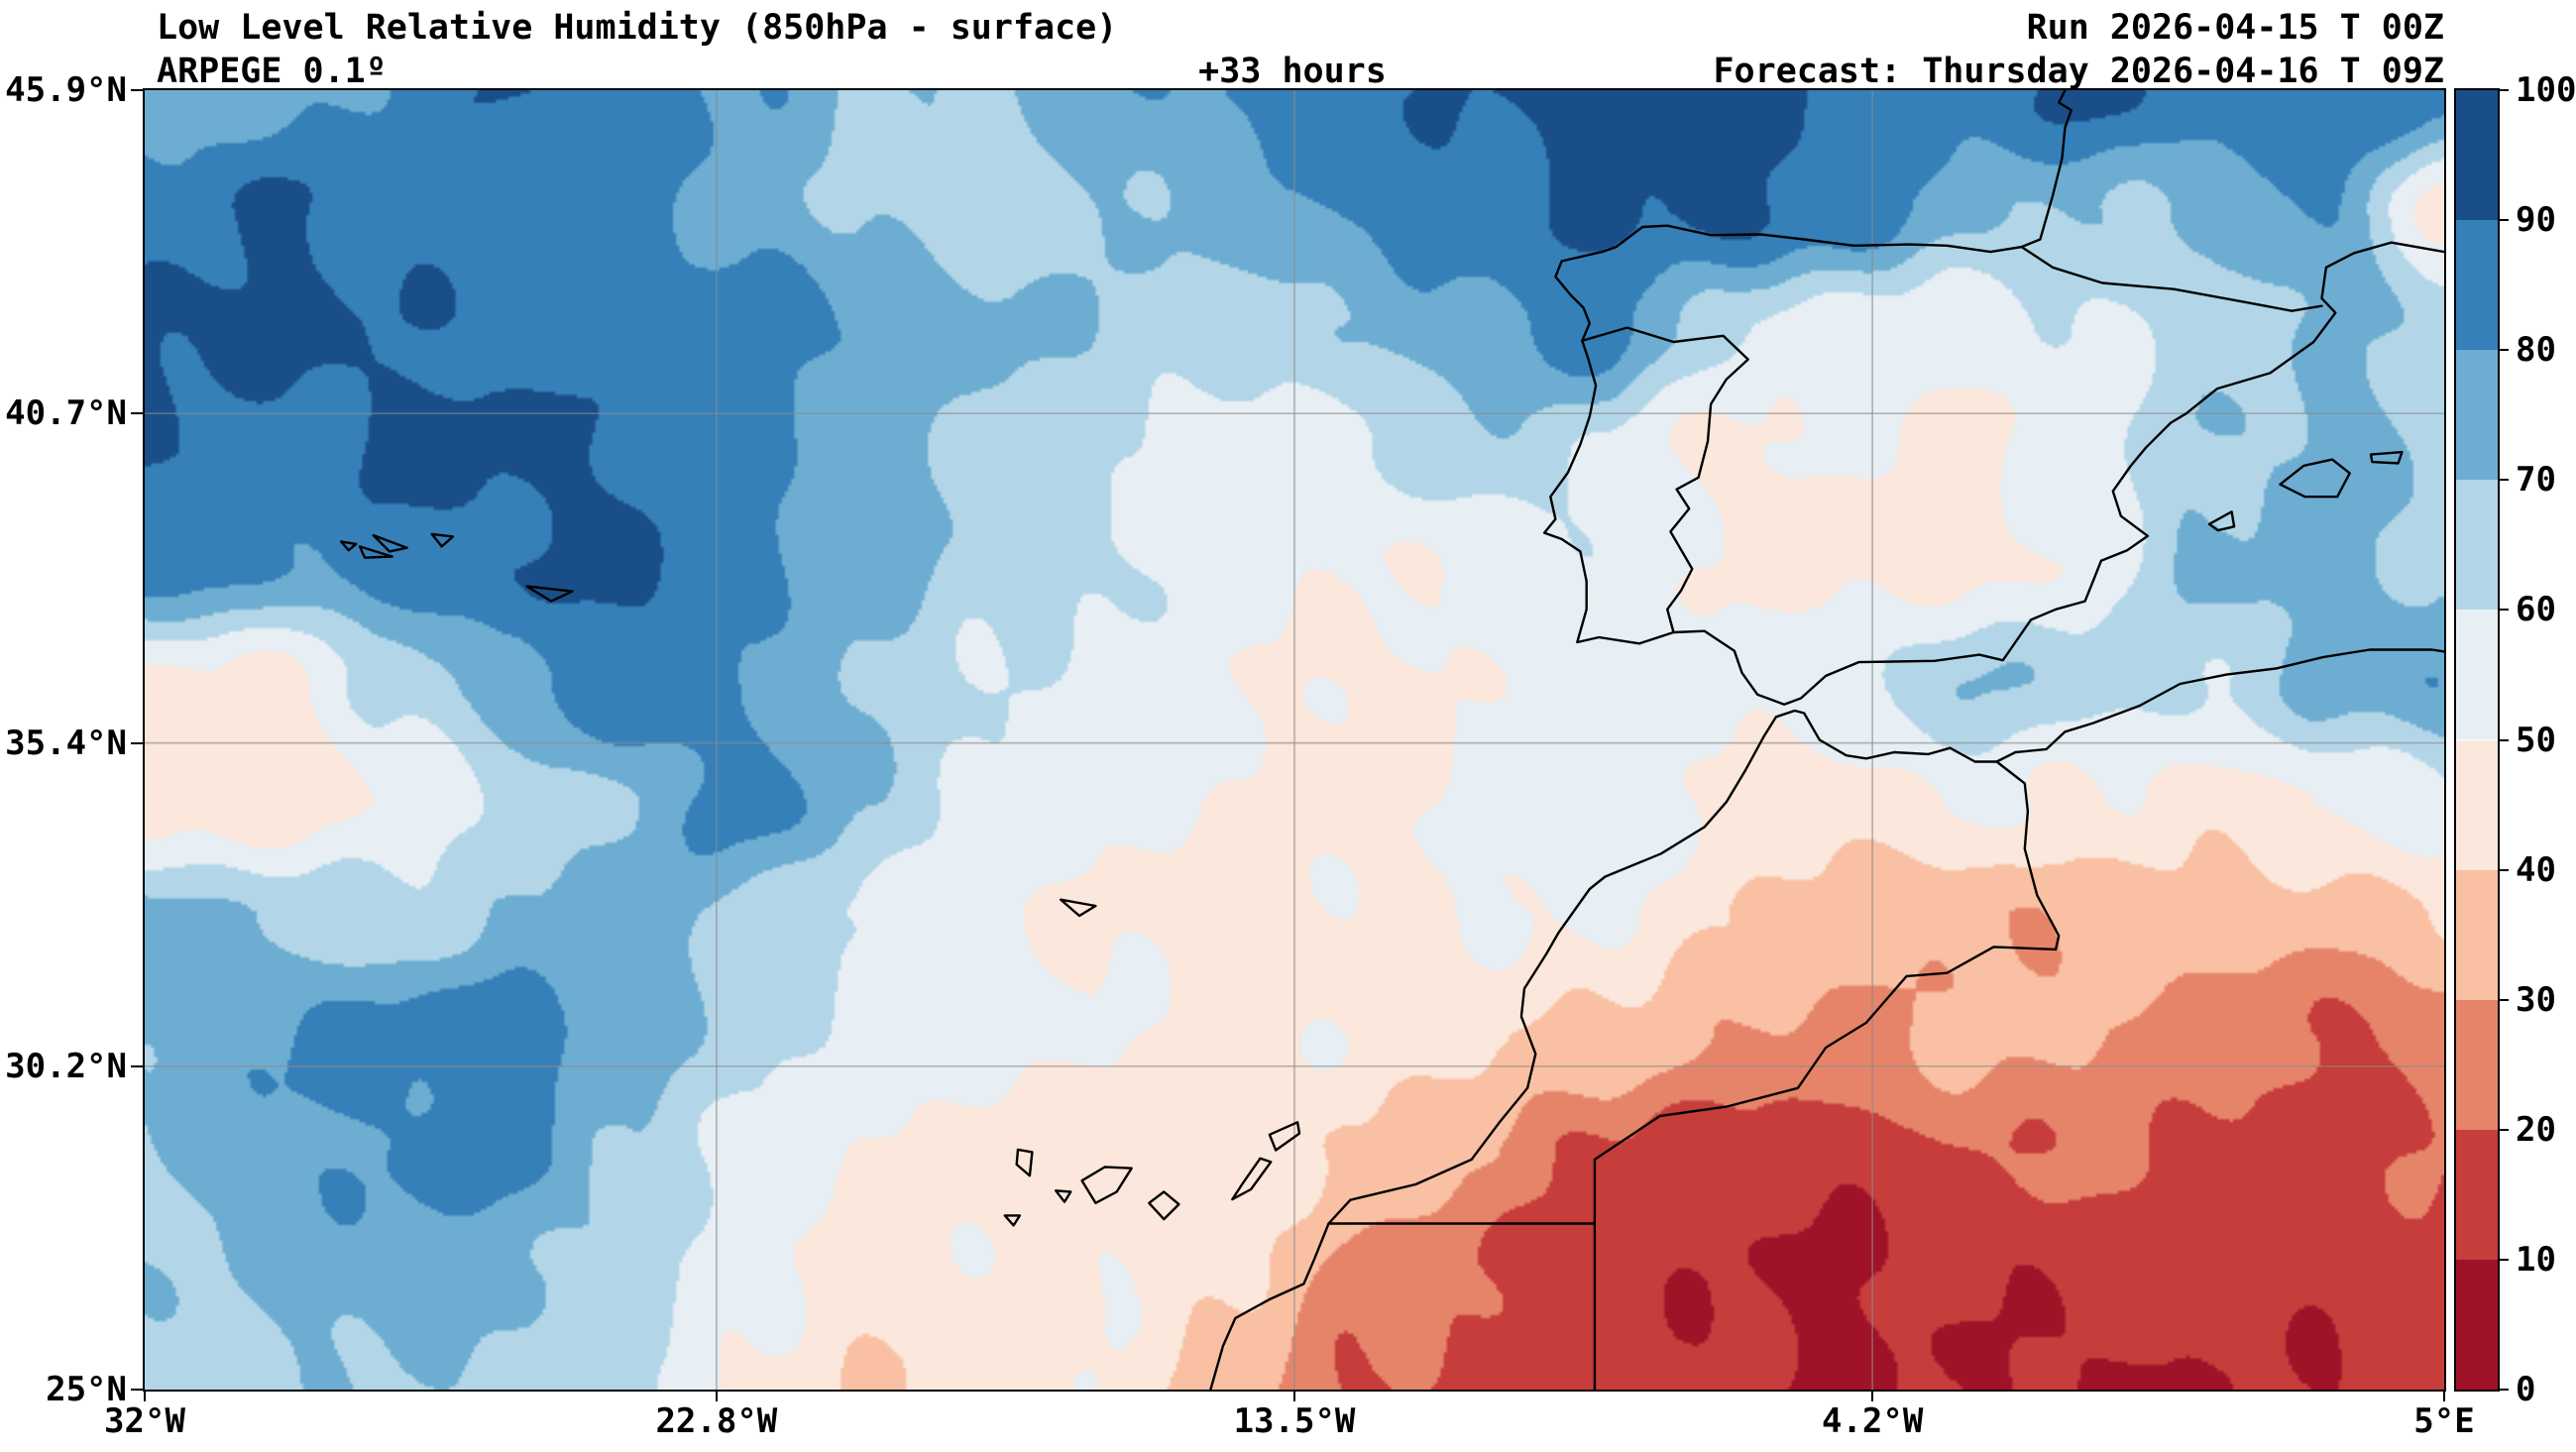 The width and height of the screenshot is (2576, 1452). Describe the element at coordinates (144, 1421) in the screenshot. I see `x-tick-label: 32°W` at that location.